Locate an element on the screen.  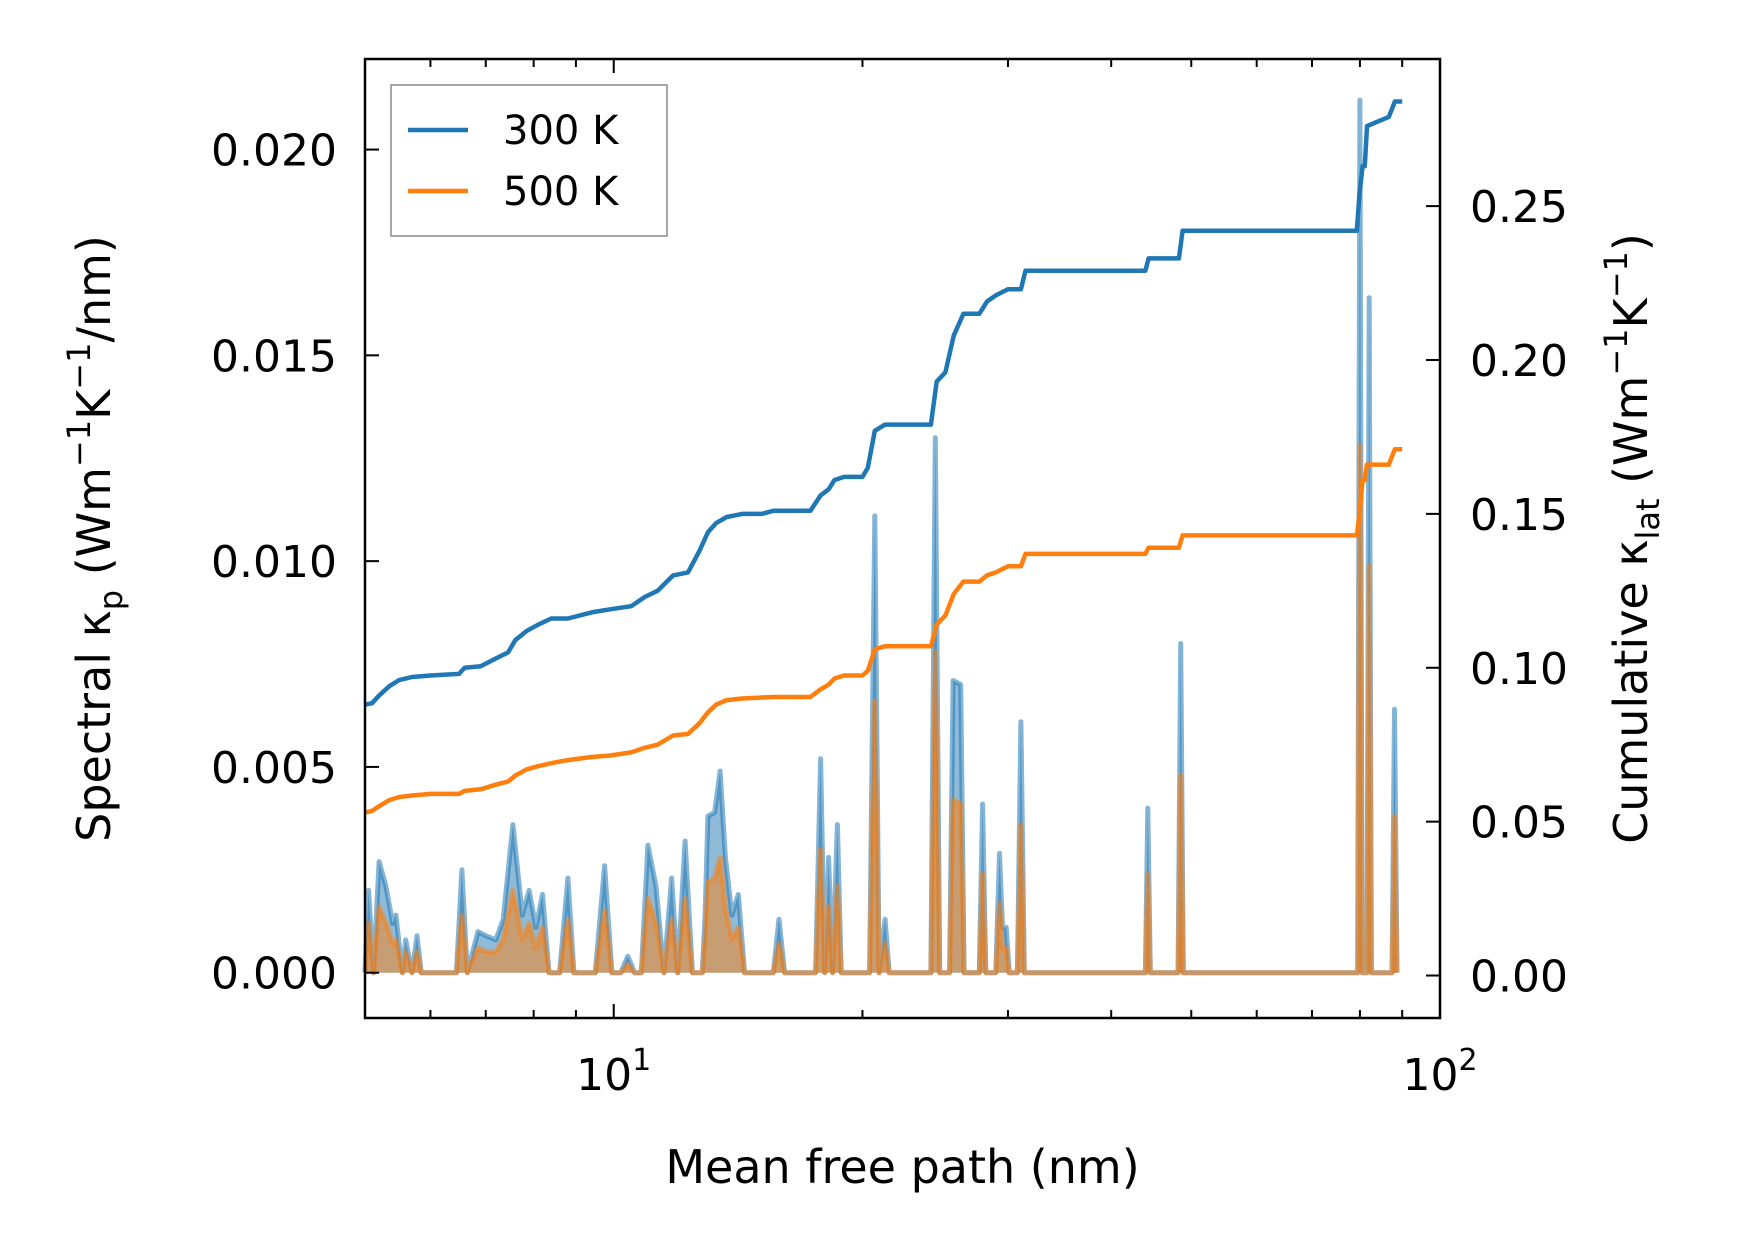
legend-box is located at coordinates (529, 160).